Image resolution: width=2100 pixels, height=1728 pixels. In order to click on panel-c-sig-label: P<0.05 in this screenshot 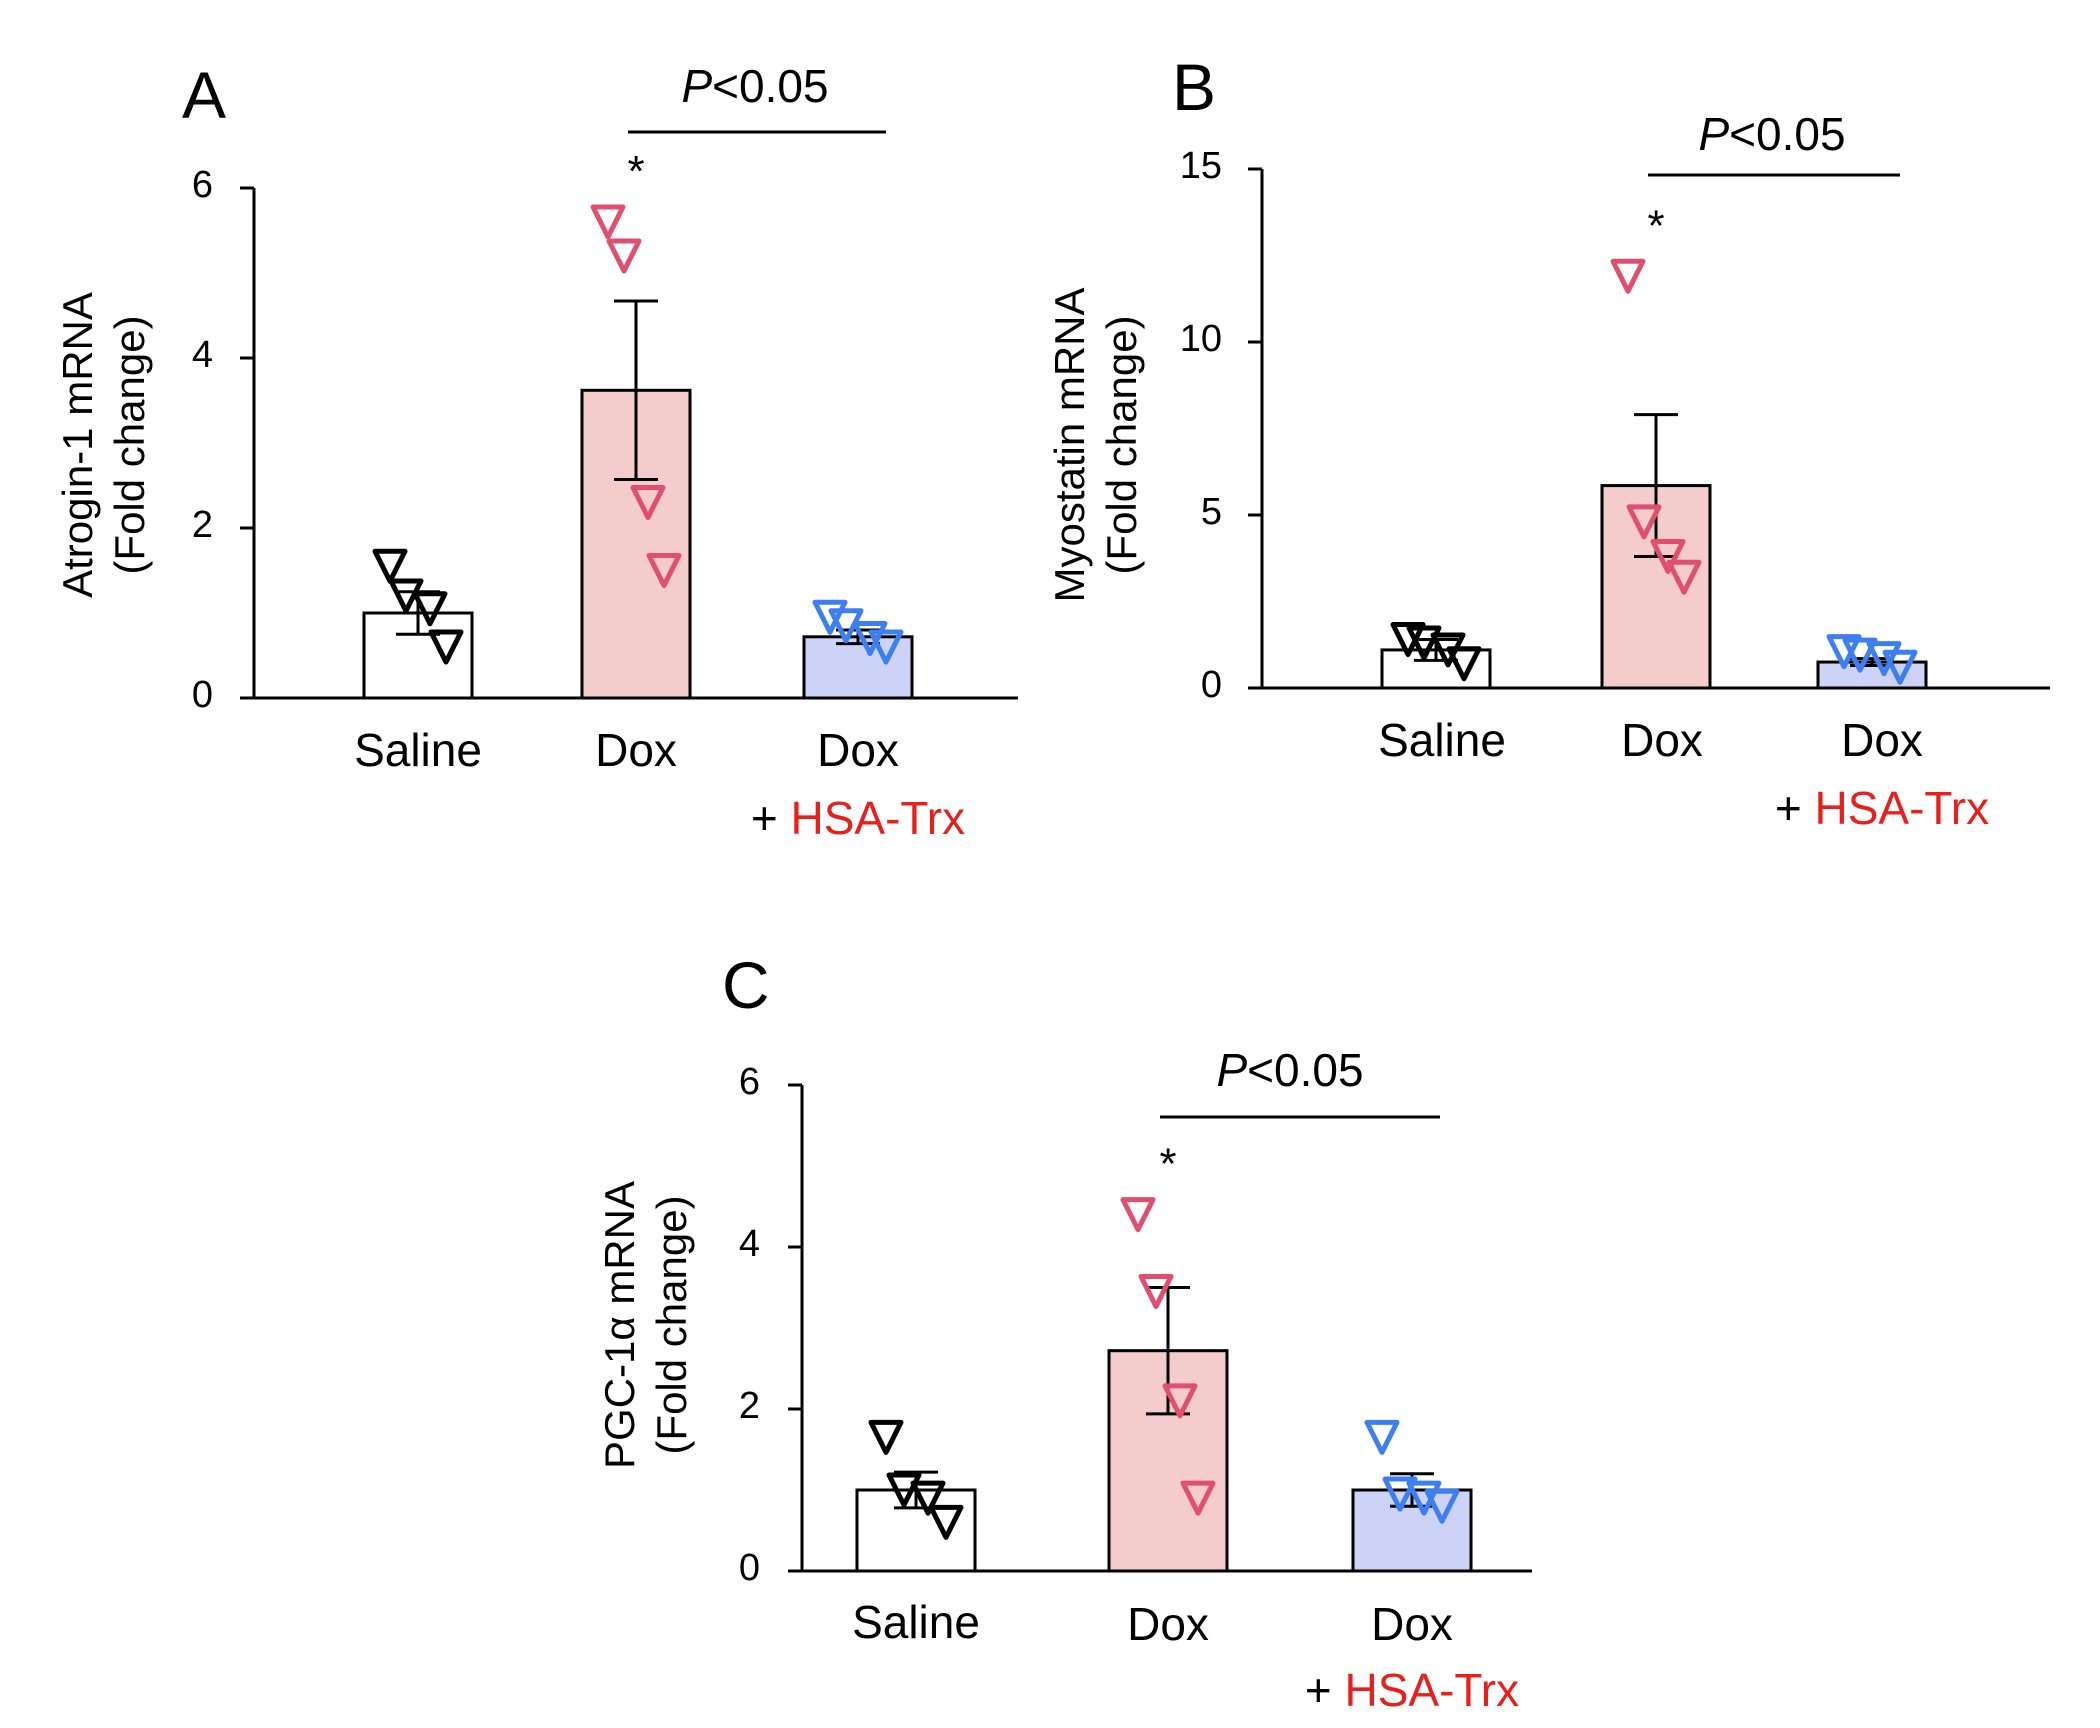, I will do `click(1289, 1070)`.